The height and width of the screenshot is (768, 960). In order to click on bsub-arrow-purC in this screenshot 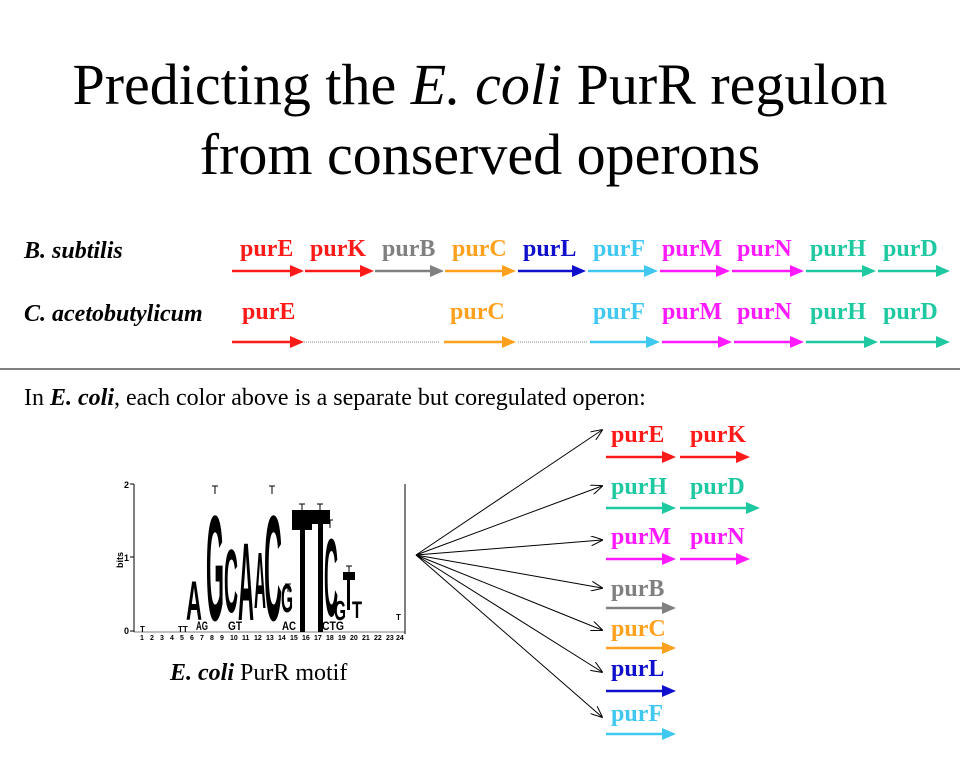, I will do `click(480, 271)`.